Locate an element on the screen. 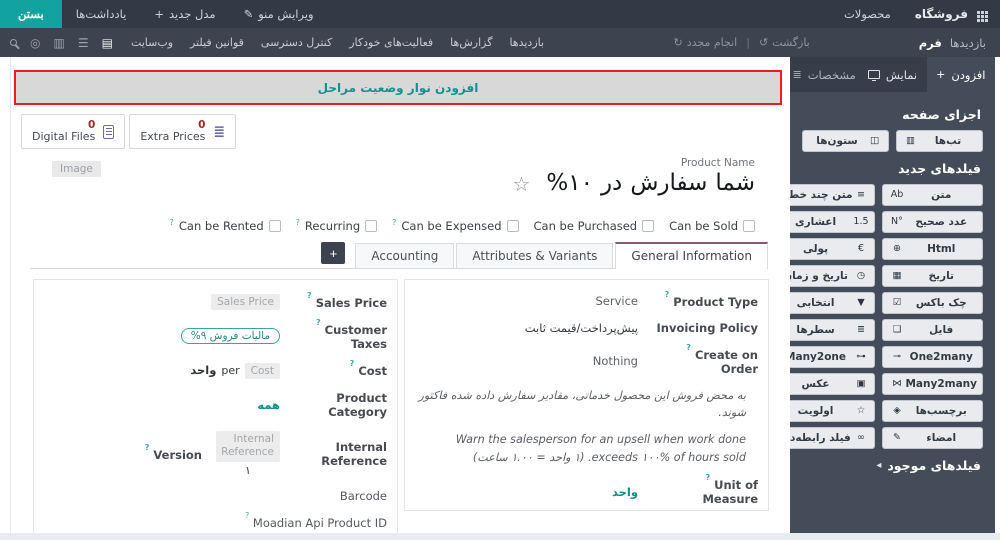 This screenshot has width=1000, height=540. field-decimal-button: 1.5 اعشاری is located at coordinates (833, 222).